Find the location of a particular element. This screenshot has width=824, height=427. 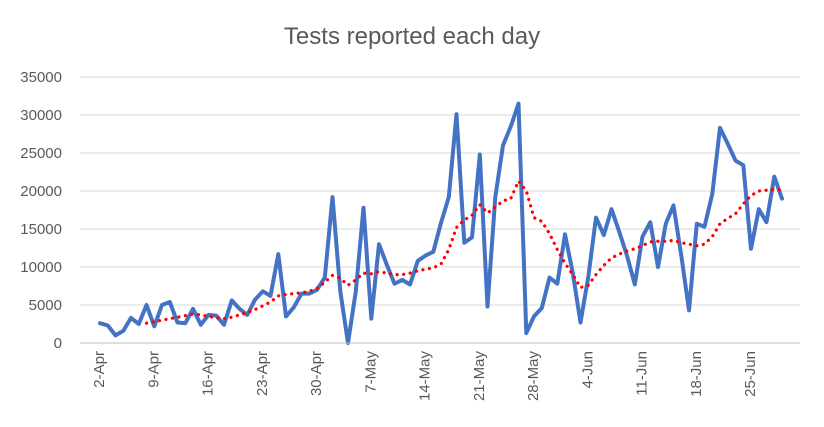

x-tick-label: 18-Jun is located at coordinates (696, 374).